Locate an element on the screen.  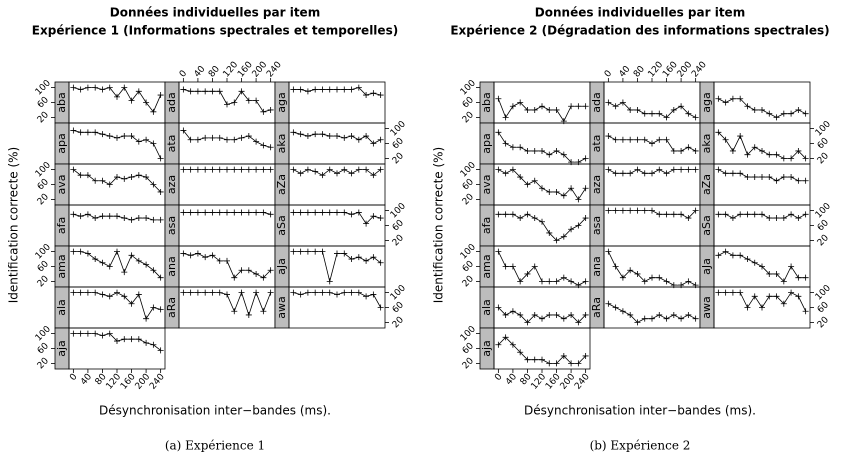
strip-label: apa is located at coordinates (486, 143).